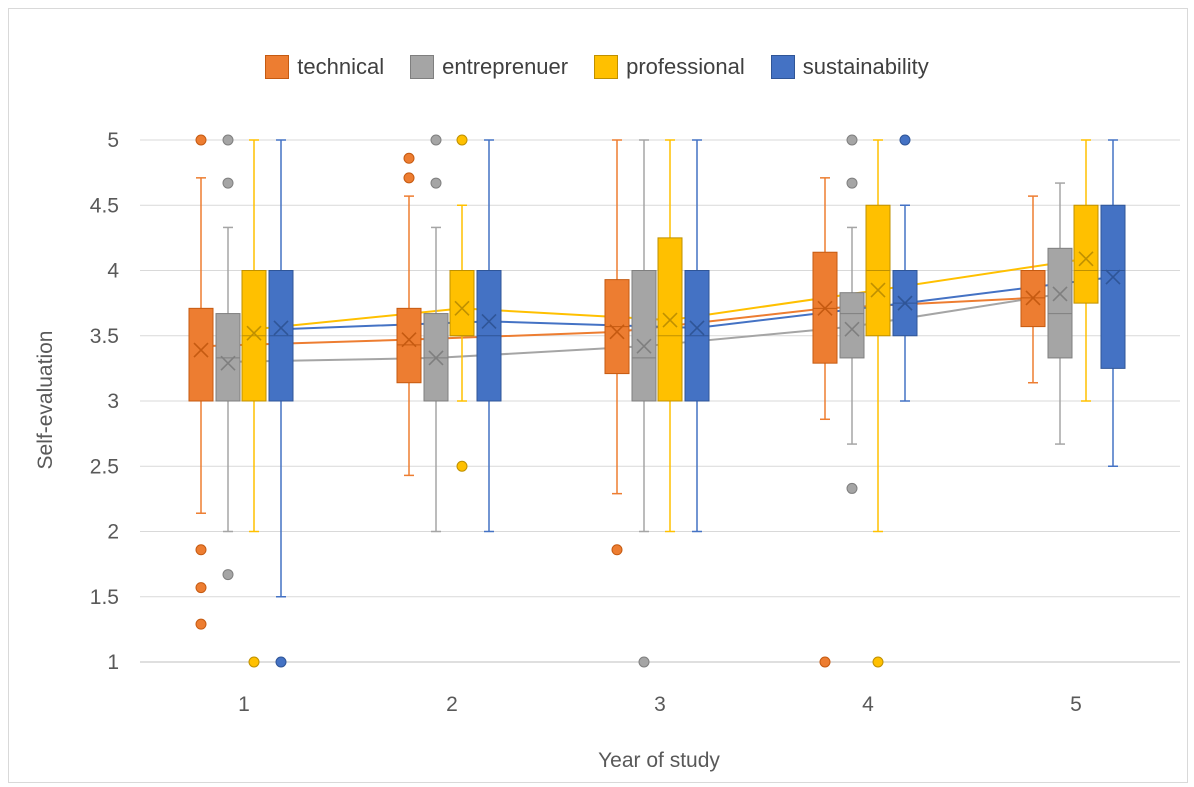 This screenshot has width=1194, height=787. Describe the element at coordinates (660, 704) in the screenshot. I see `x-tick-label: 3` at that location.